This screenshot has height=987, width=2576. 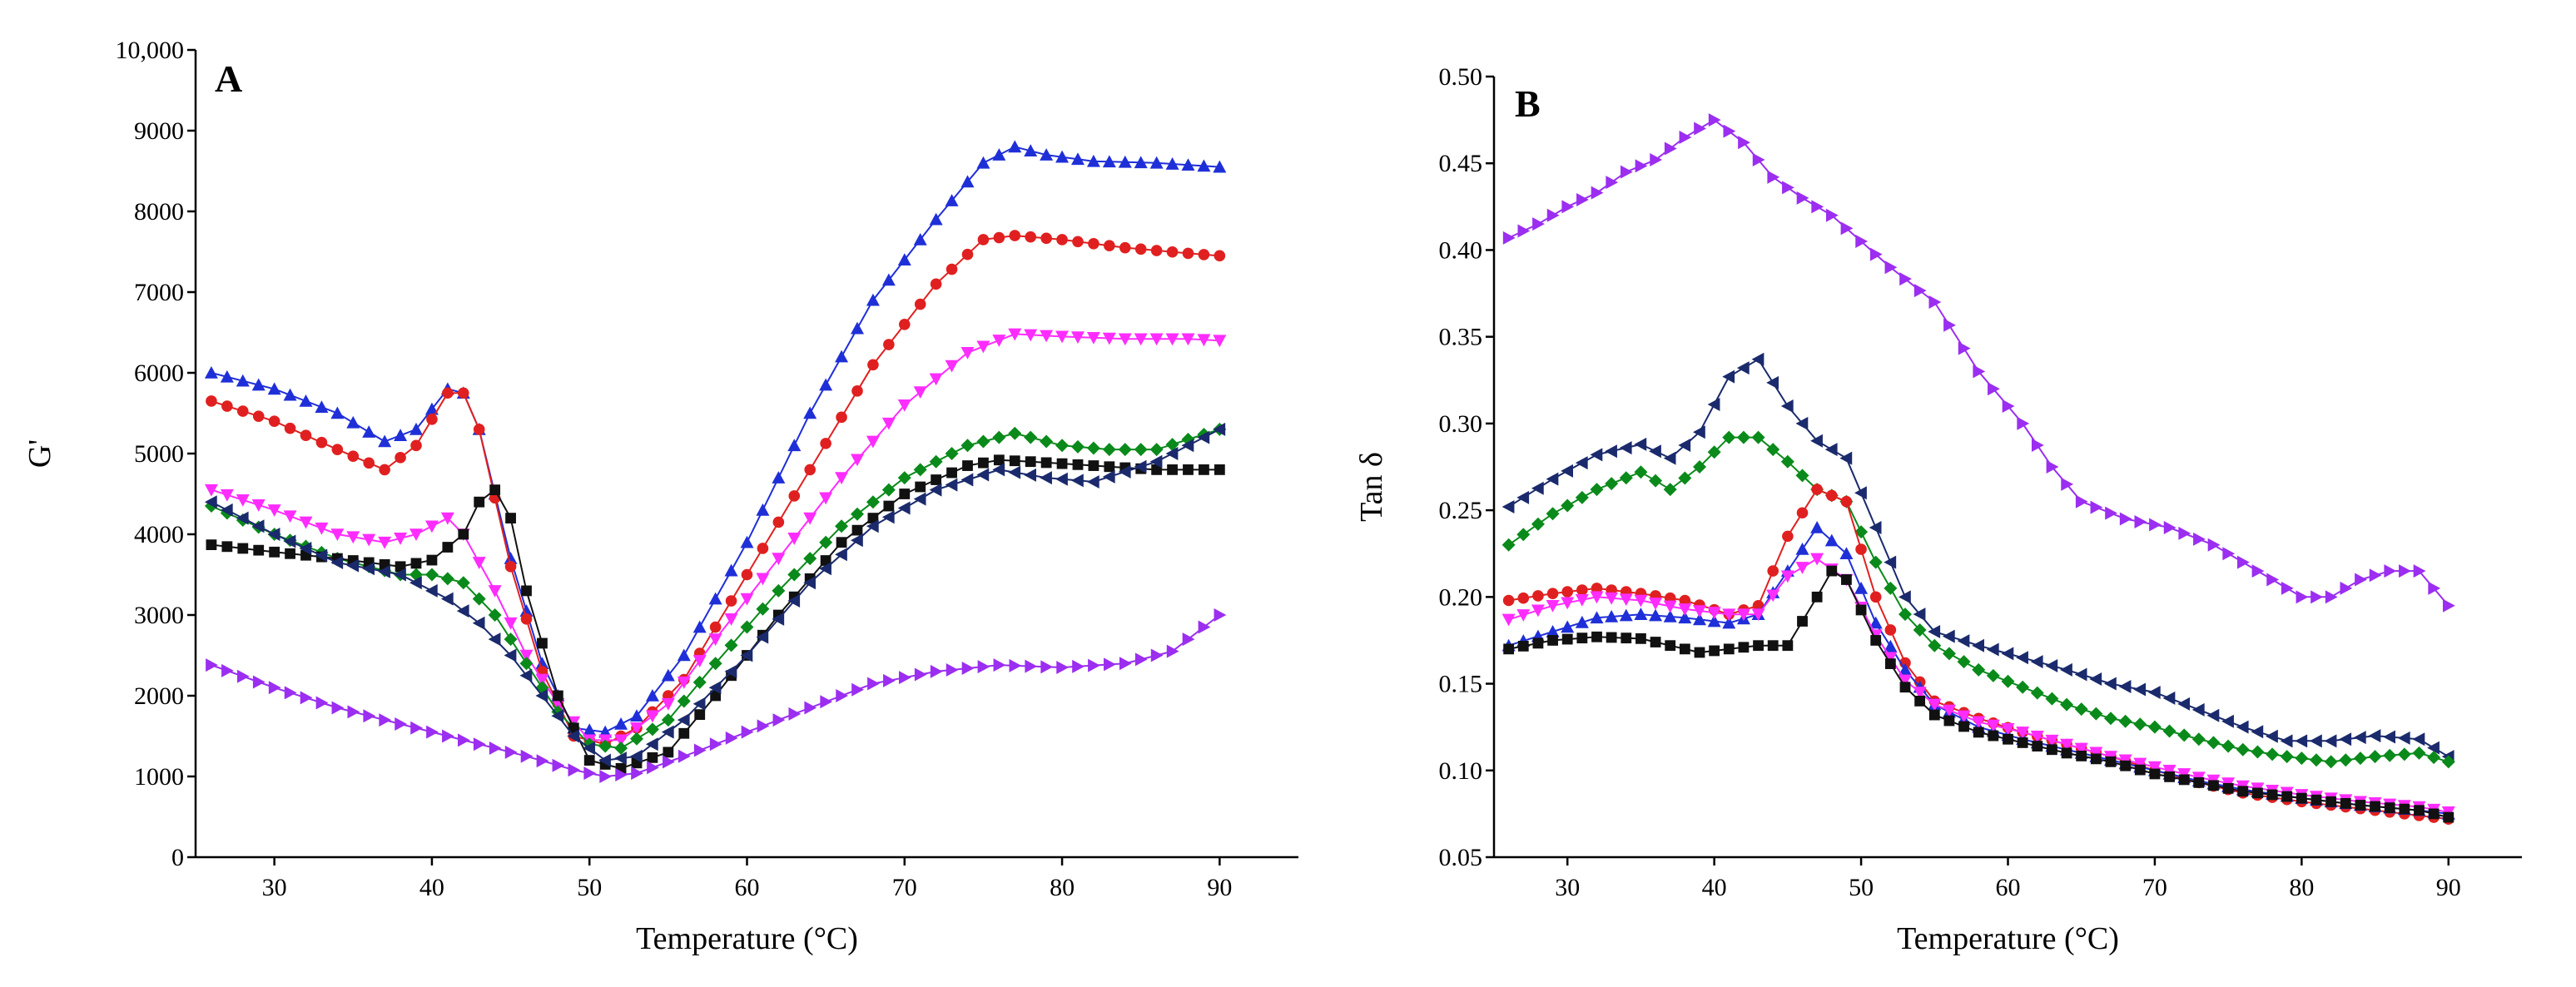 What do you see at coordinates (159, 615) in the screenshot?
I see `y-tick-label: 3000` at bounding box center [159, 615].